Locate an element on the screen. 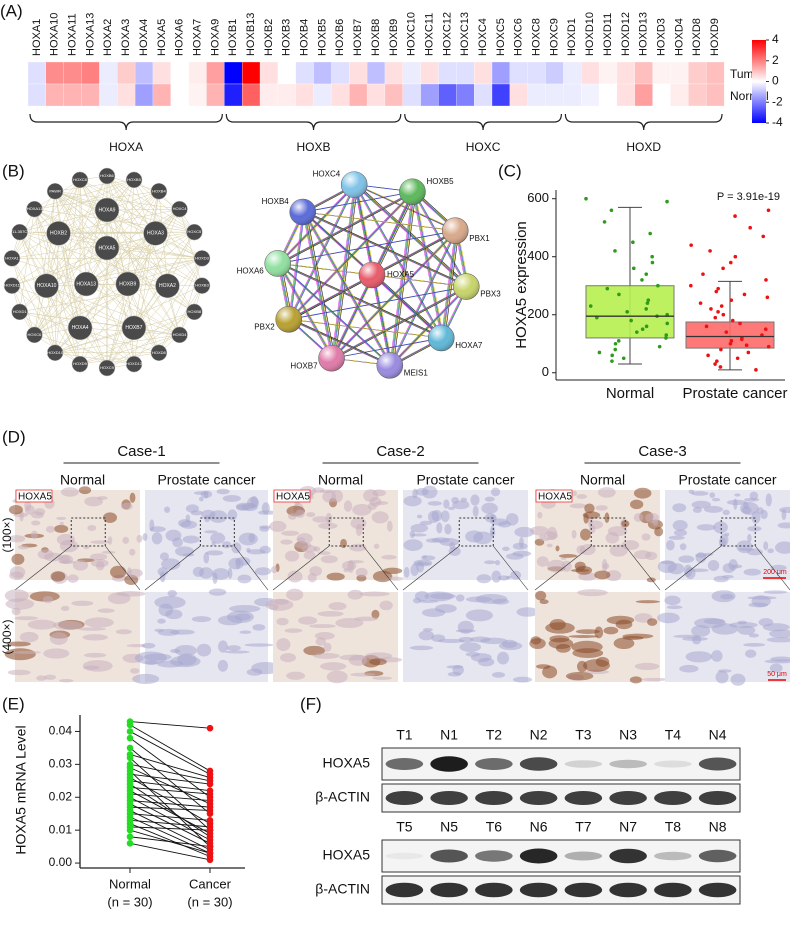  y-tick-label: 0.01 is located at coordinates (61, 829).